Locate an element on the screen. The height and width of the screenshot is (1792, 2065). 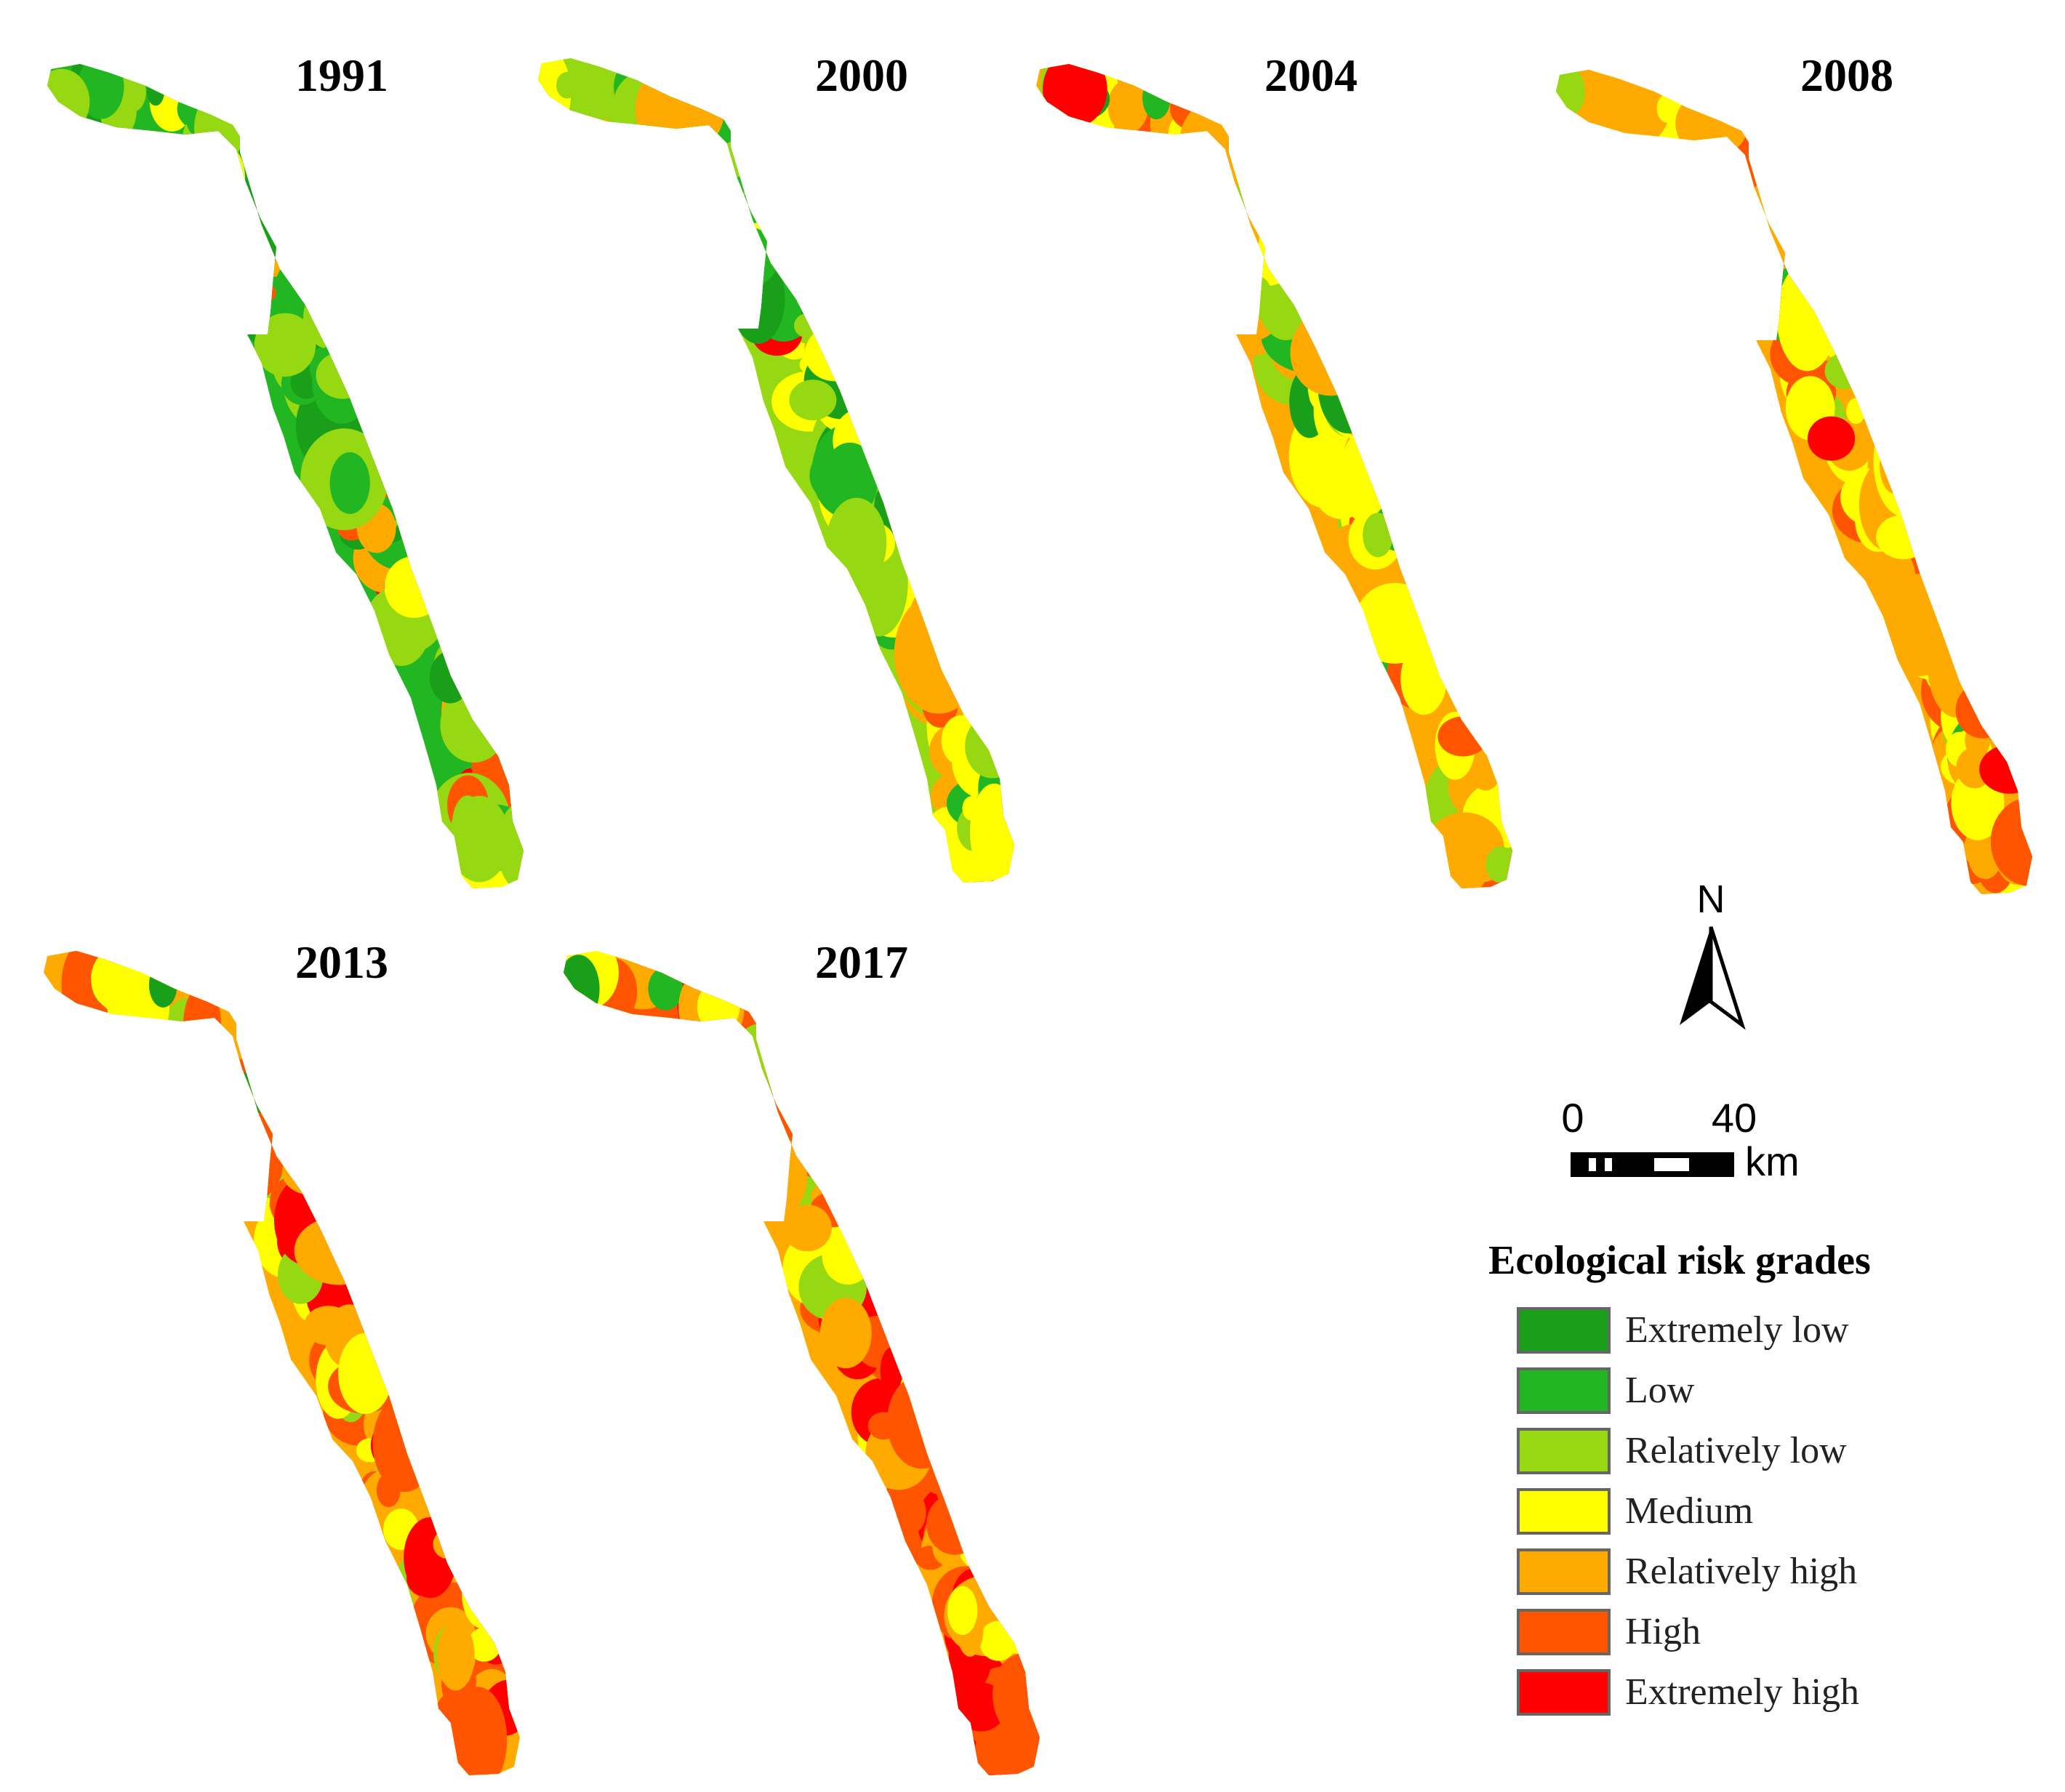
legend-item: High is located at coordinates (1609, 1632).